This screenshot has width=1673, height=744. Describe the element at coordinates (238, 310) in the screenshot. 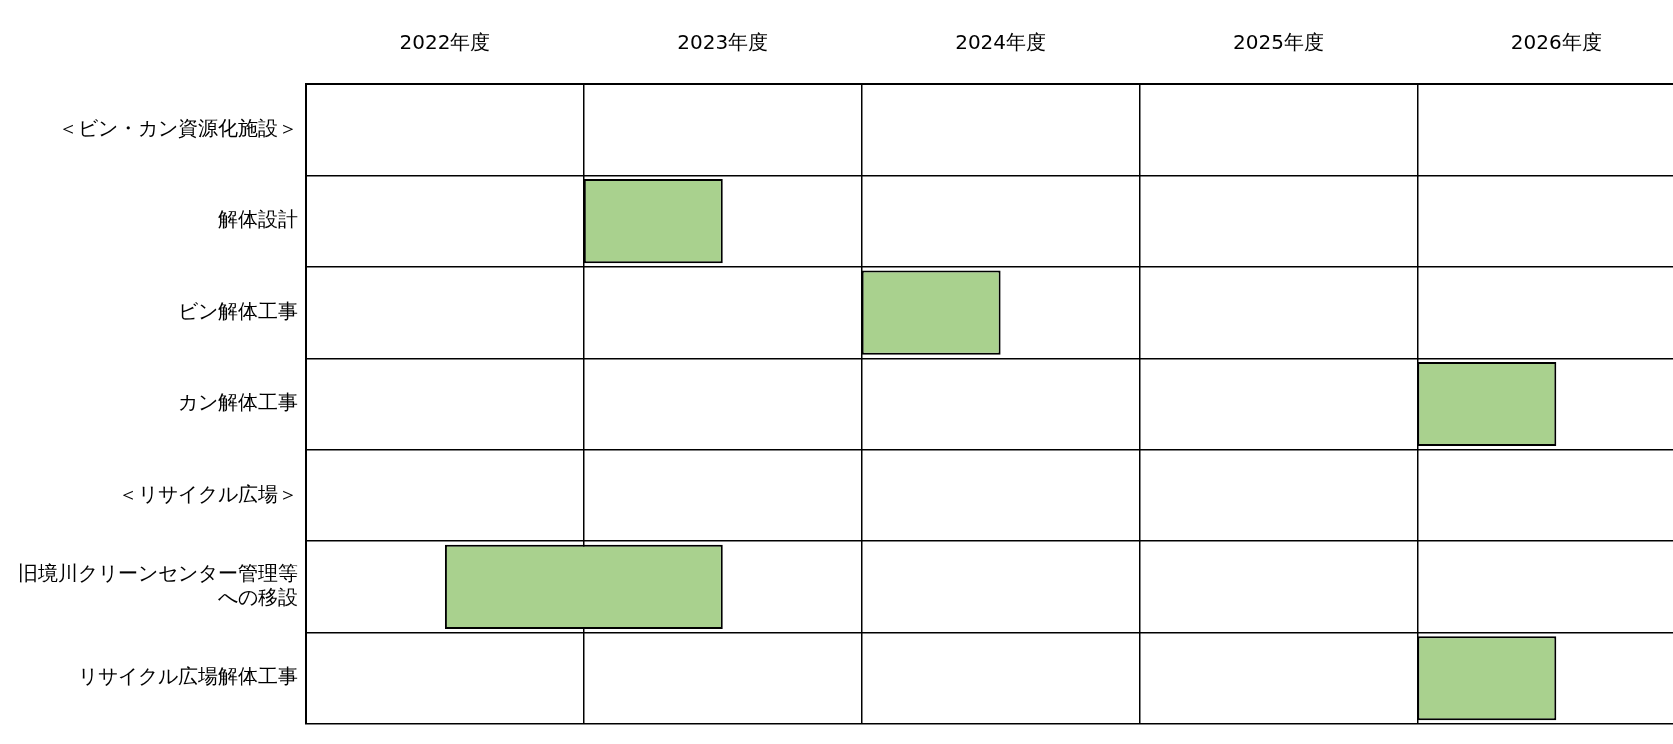

I see `y-tick-label: ビン解体工事` at that location.